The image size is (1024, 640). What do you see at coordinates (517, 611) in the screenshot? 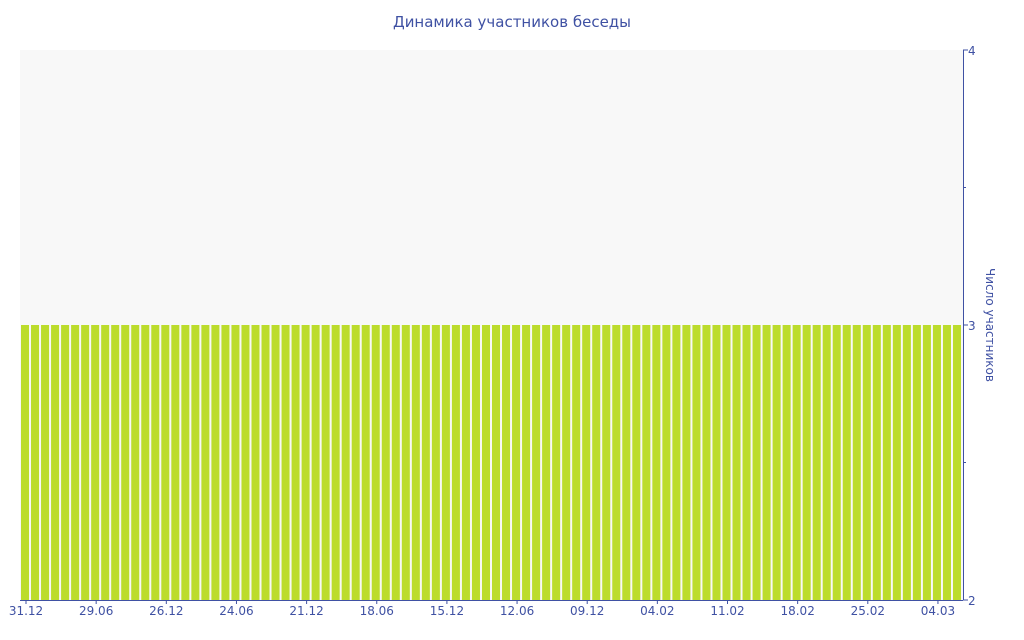
I see `x-tick-label: 12.06` at bounding box center [517, 611].